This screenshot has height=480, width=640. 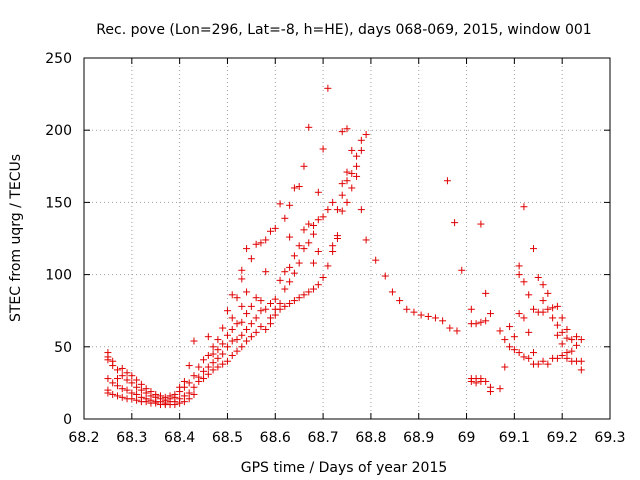 What do you see at coordinates (227, 438) in the screenshot?
I see `x-tick-label: 68.5` at bounding box center [227, 438].